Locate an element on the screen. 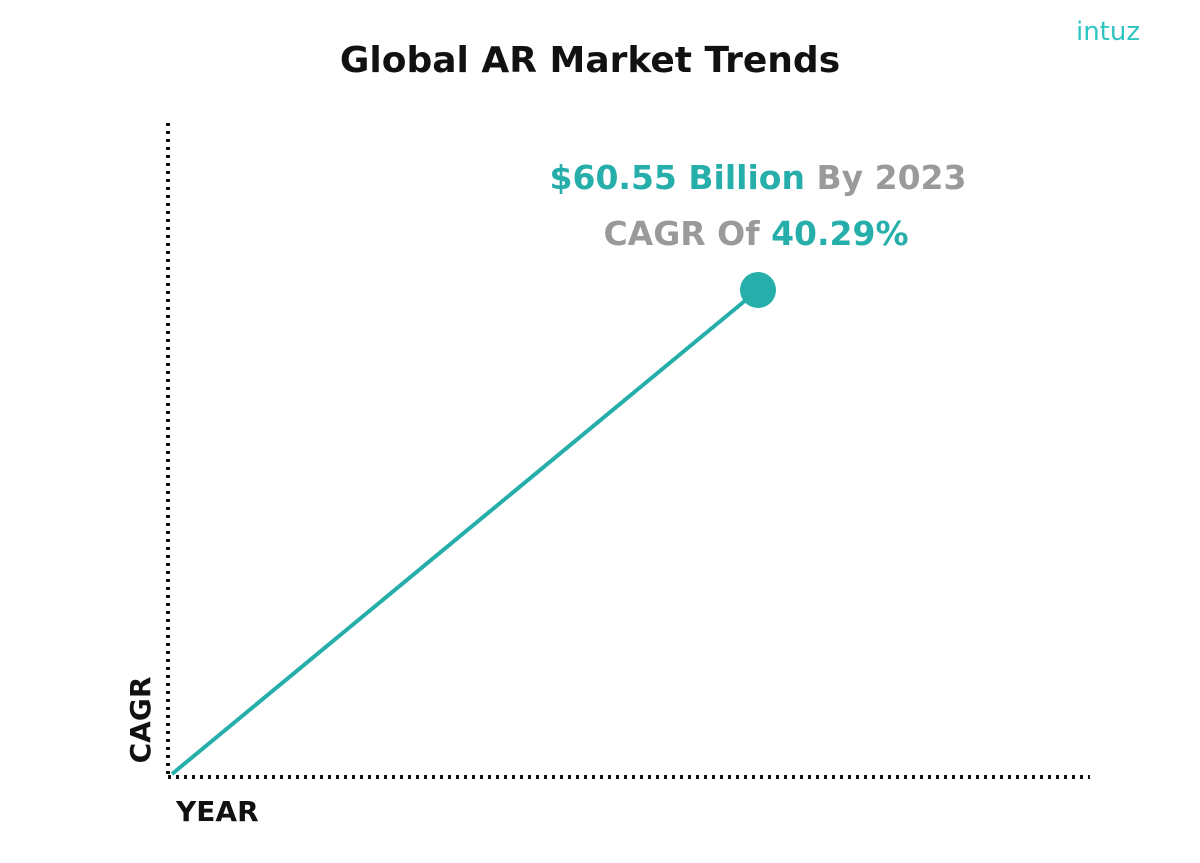  annotation-line-1: $60.55 Billion By 2023 is located at coordinates (758, 177).